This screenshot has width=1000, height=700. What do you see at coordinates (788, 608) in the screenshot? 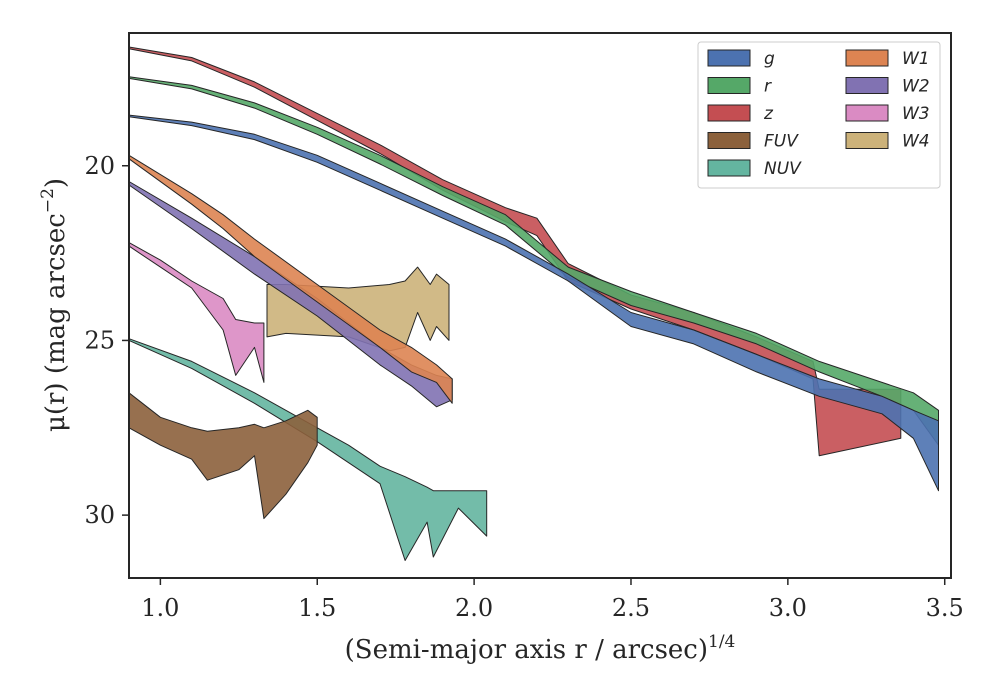
I see `x-tick-label: 3.0` at bounding box center [788, 608].